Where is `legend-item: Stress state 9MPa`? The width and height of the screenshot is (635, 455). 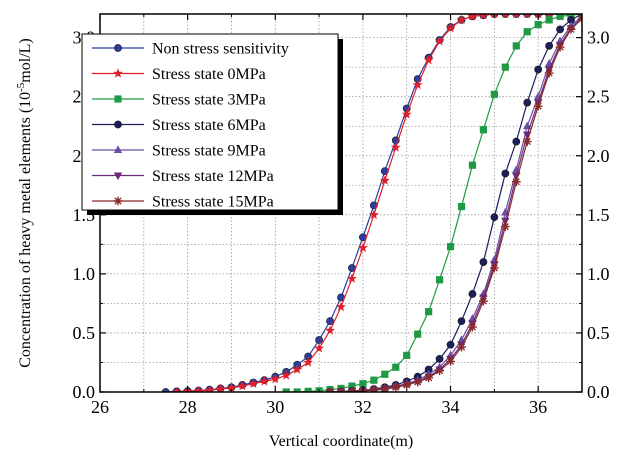
legend-item: Stress state 9MPa is located at coordinates (179, 151).